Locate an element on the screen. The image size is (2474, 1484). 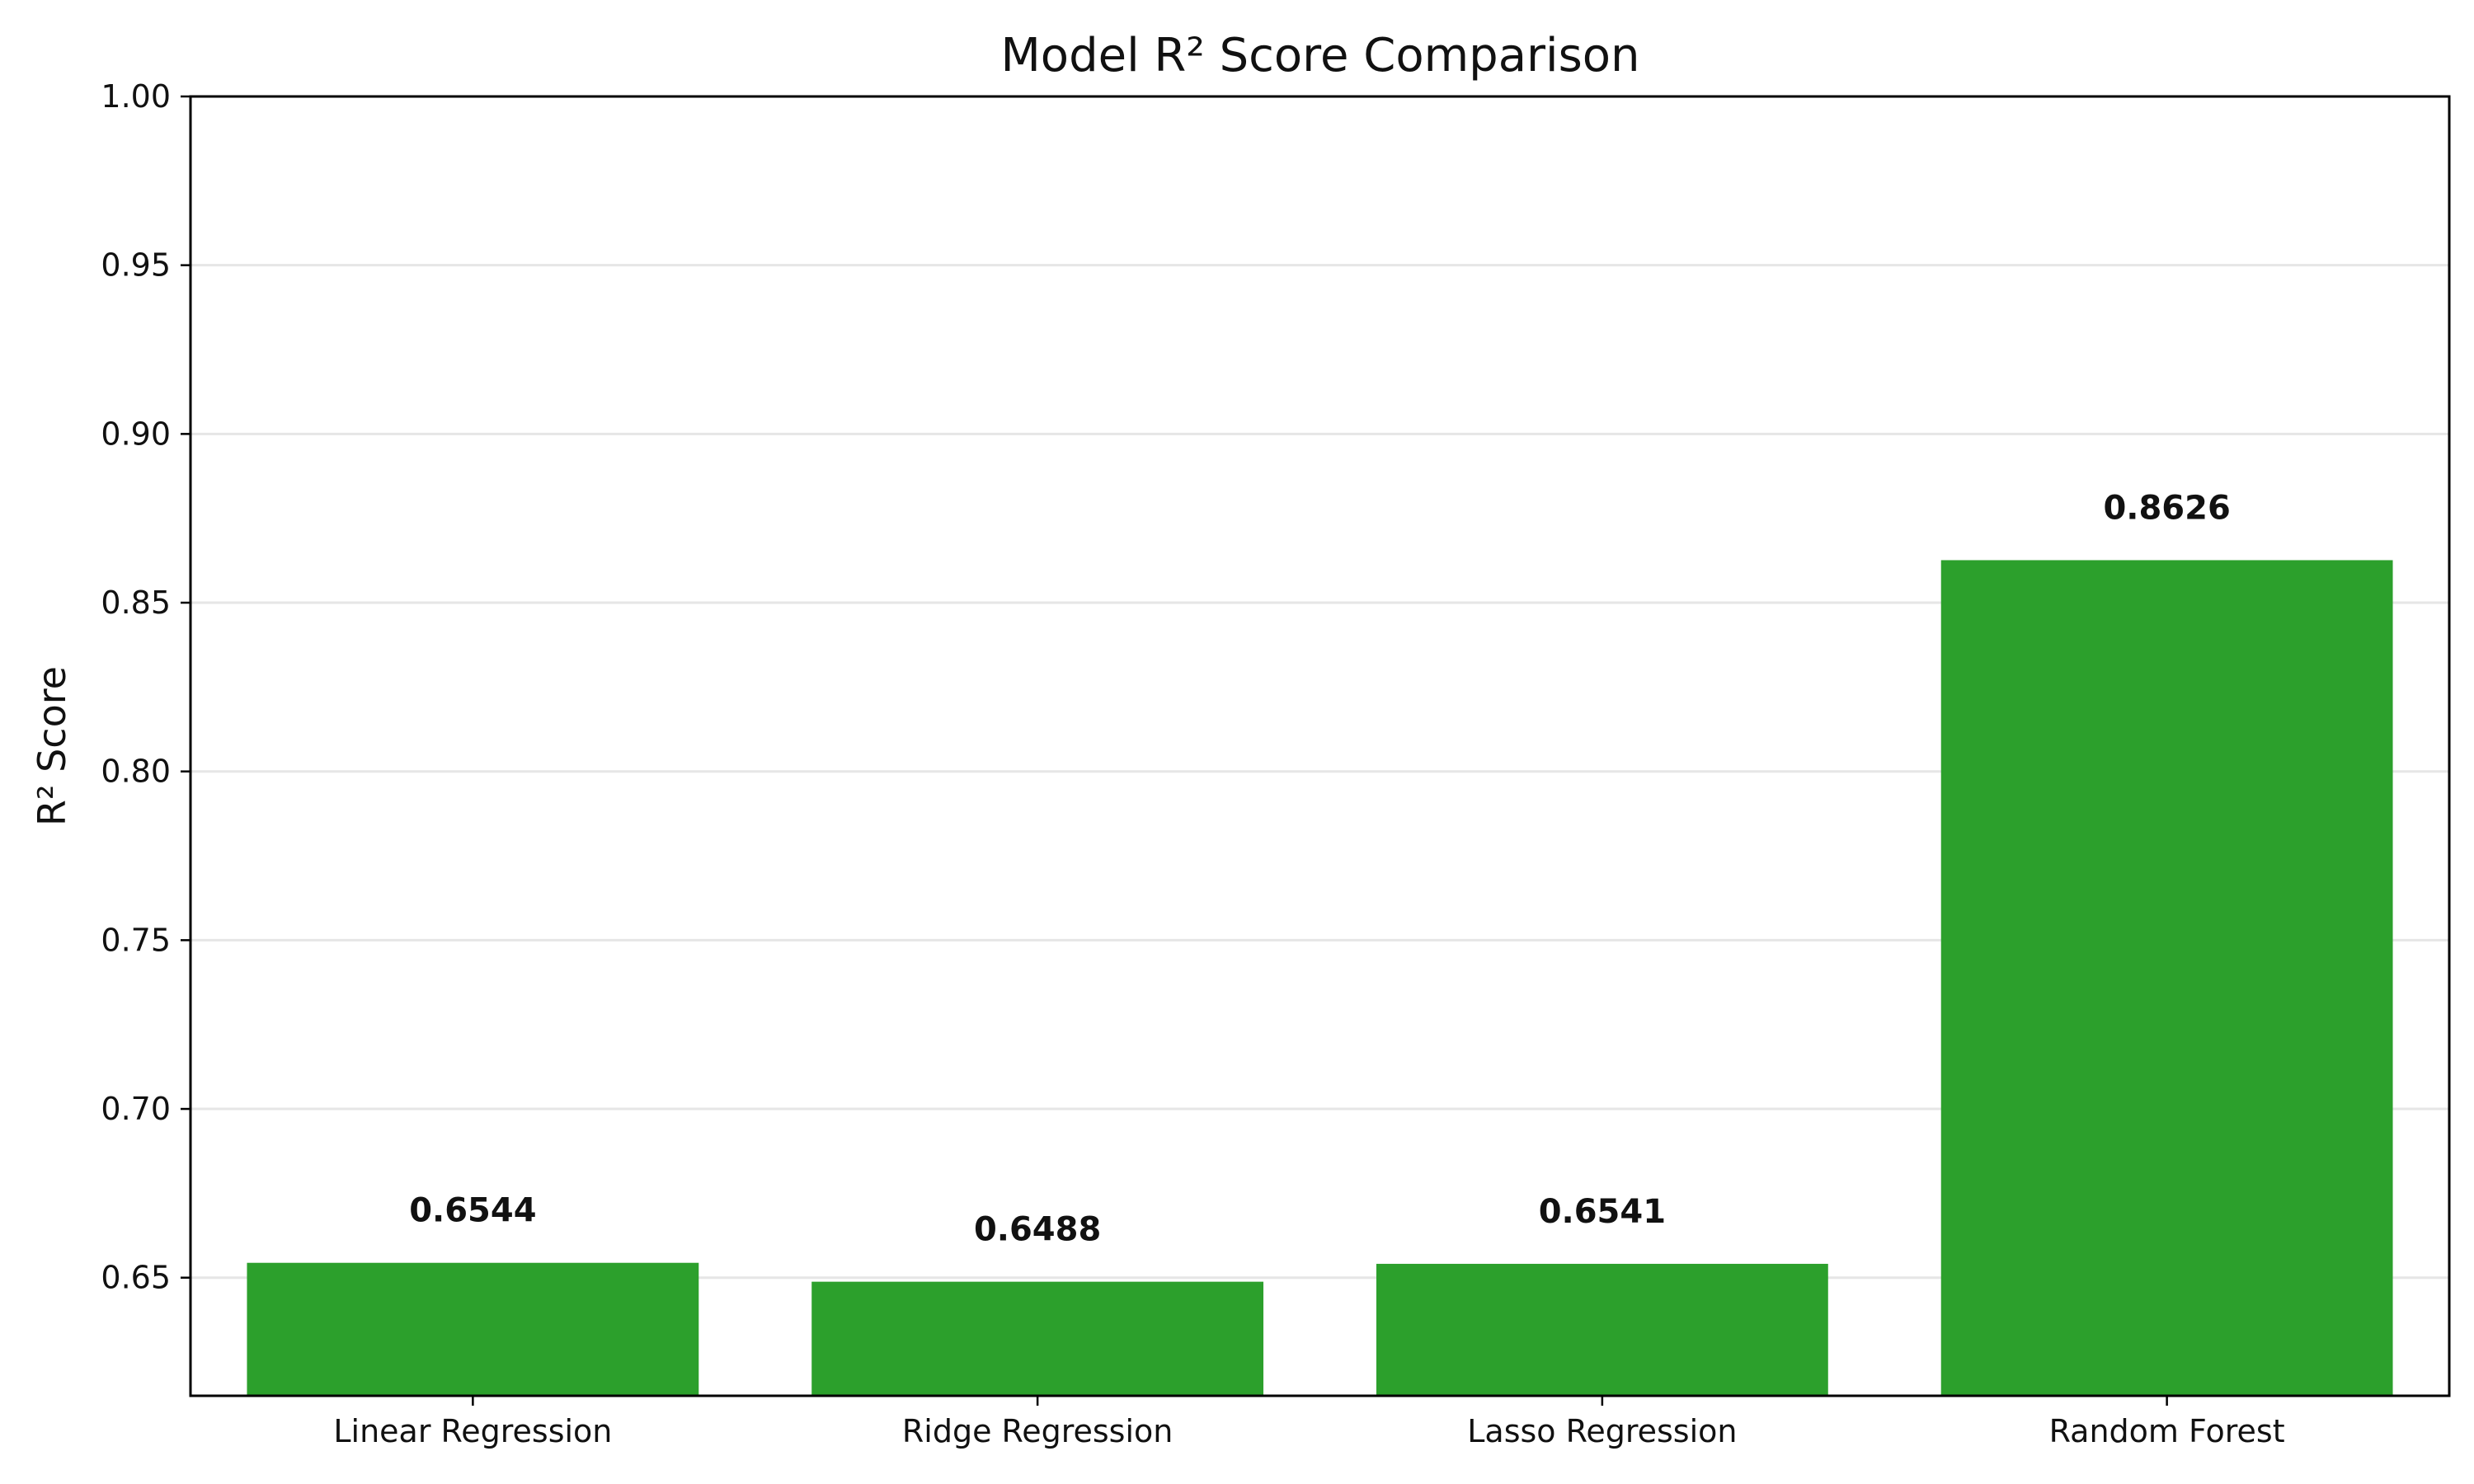
y-tick-label: 1.00 is located at coordinates (136, 96).